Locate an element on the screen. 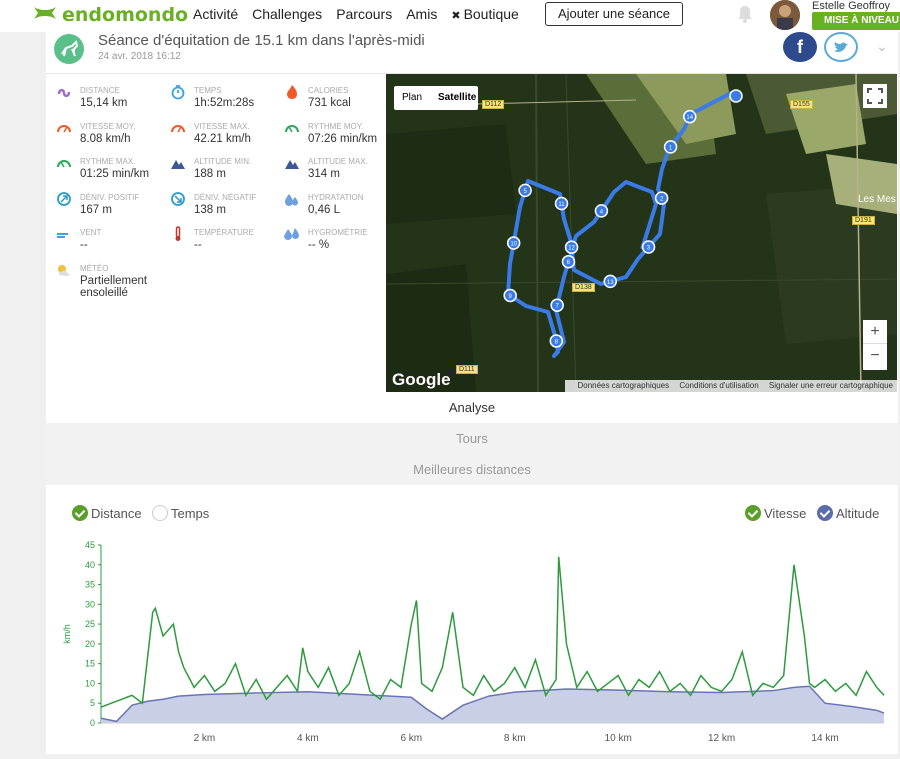 The image size is (900, 759). workout-date: 24 avr. 2018 16:12 is located at coordinates (139, 56).